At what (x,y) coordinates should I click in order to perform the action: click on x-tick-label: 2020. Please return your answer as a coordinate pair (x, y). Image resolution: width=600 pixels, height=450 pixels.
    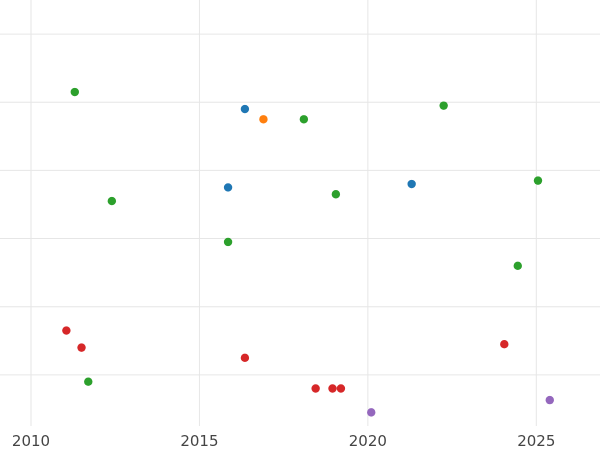
    Looking at the image, I should click on (368, 441).